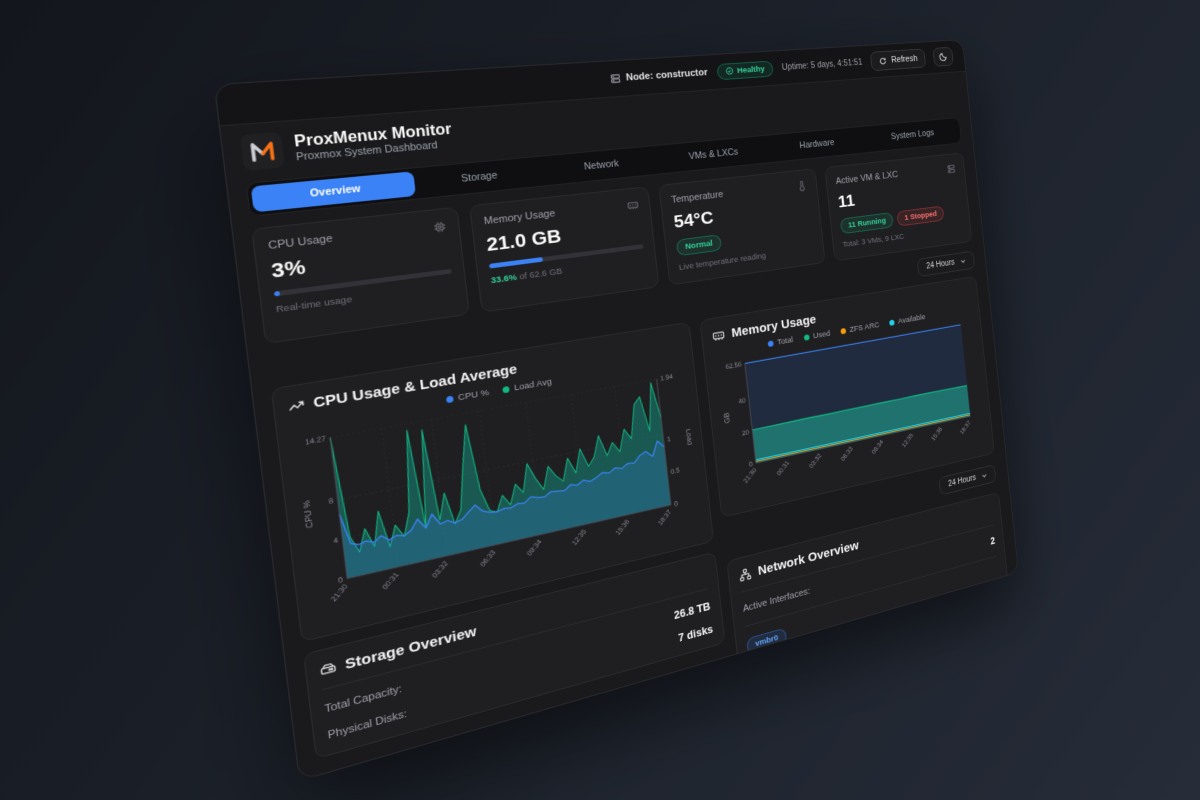 The width and height of the screenshot is (1200, 800). What do you see at coordinates (331, 500) in the screenshot?
I see `svg-text: 8` at bounding box center [331, 500].